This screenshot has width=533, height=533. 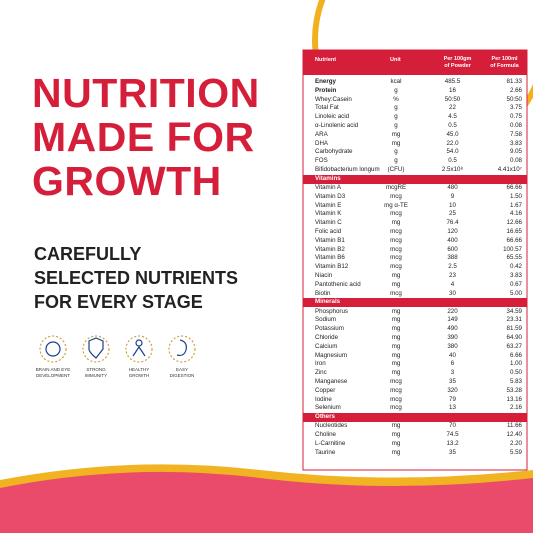 I want to click on subheadline: CAREFULLY, so click(x=88, y=254).